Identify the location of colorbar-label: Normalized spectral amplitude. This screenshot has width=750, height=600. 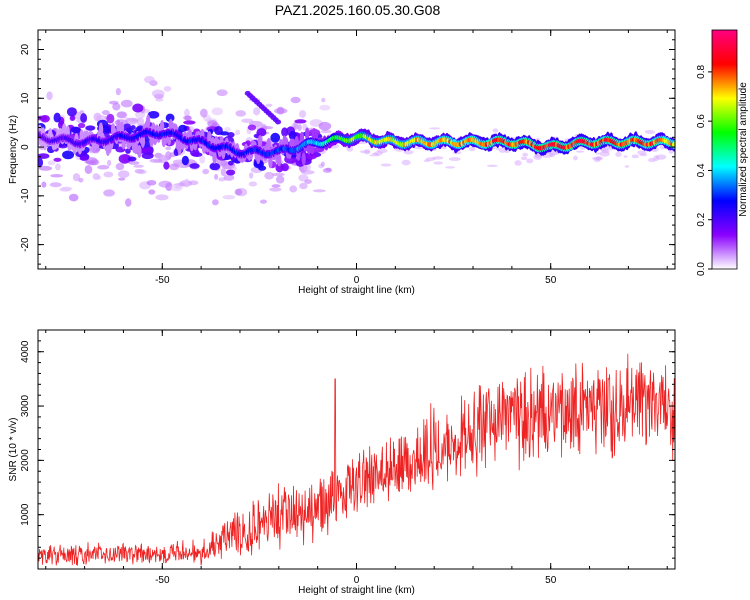
(743, 149).